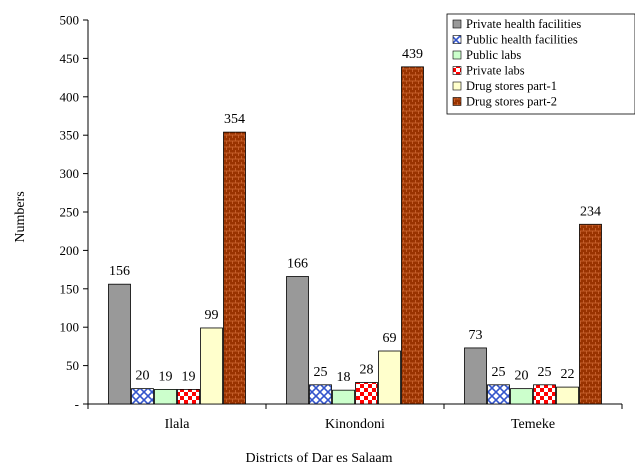 Image resolution: width=635 pixels, height=470 pixels. Describe the element at coordinates (355, 424) in the screenshot. I see `x-tick-label: Kinondoni` at that location.